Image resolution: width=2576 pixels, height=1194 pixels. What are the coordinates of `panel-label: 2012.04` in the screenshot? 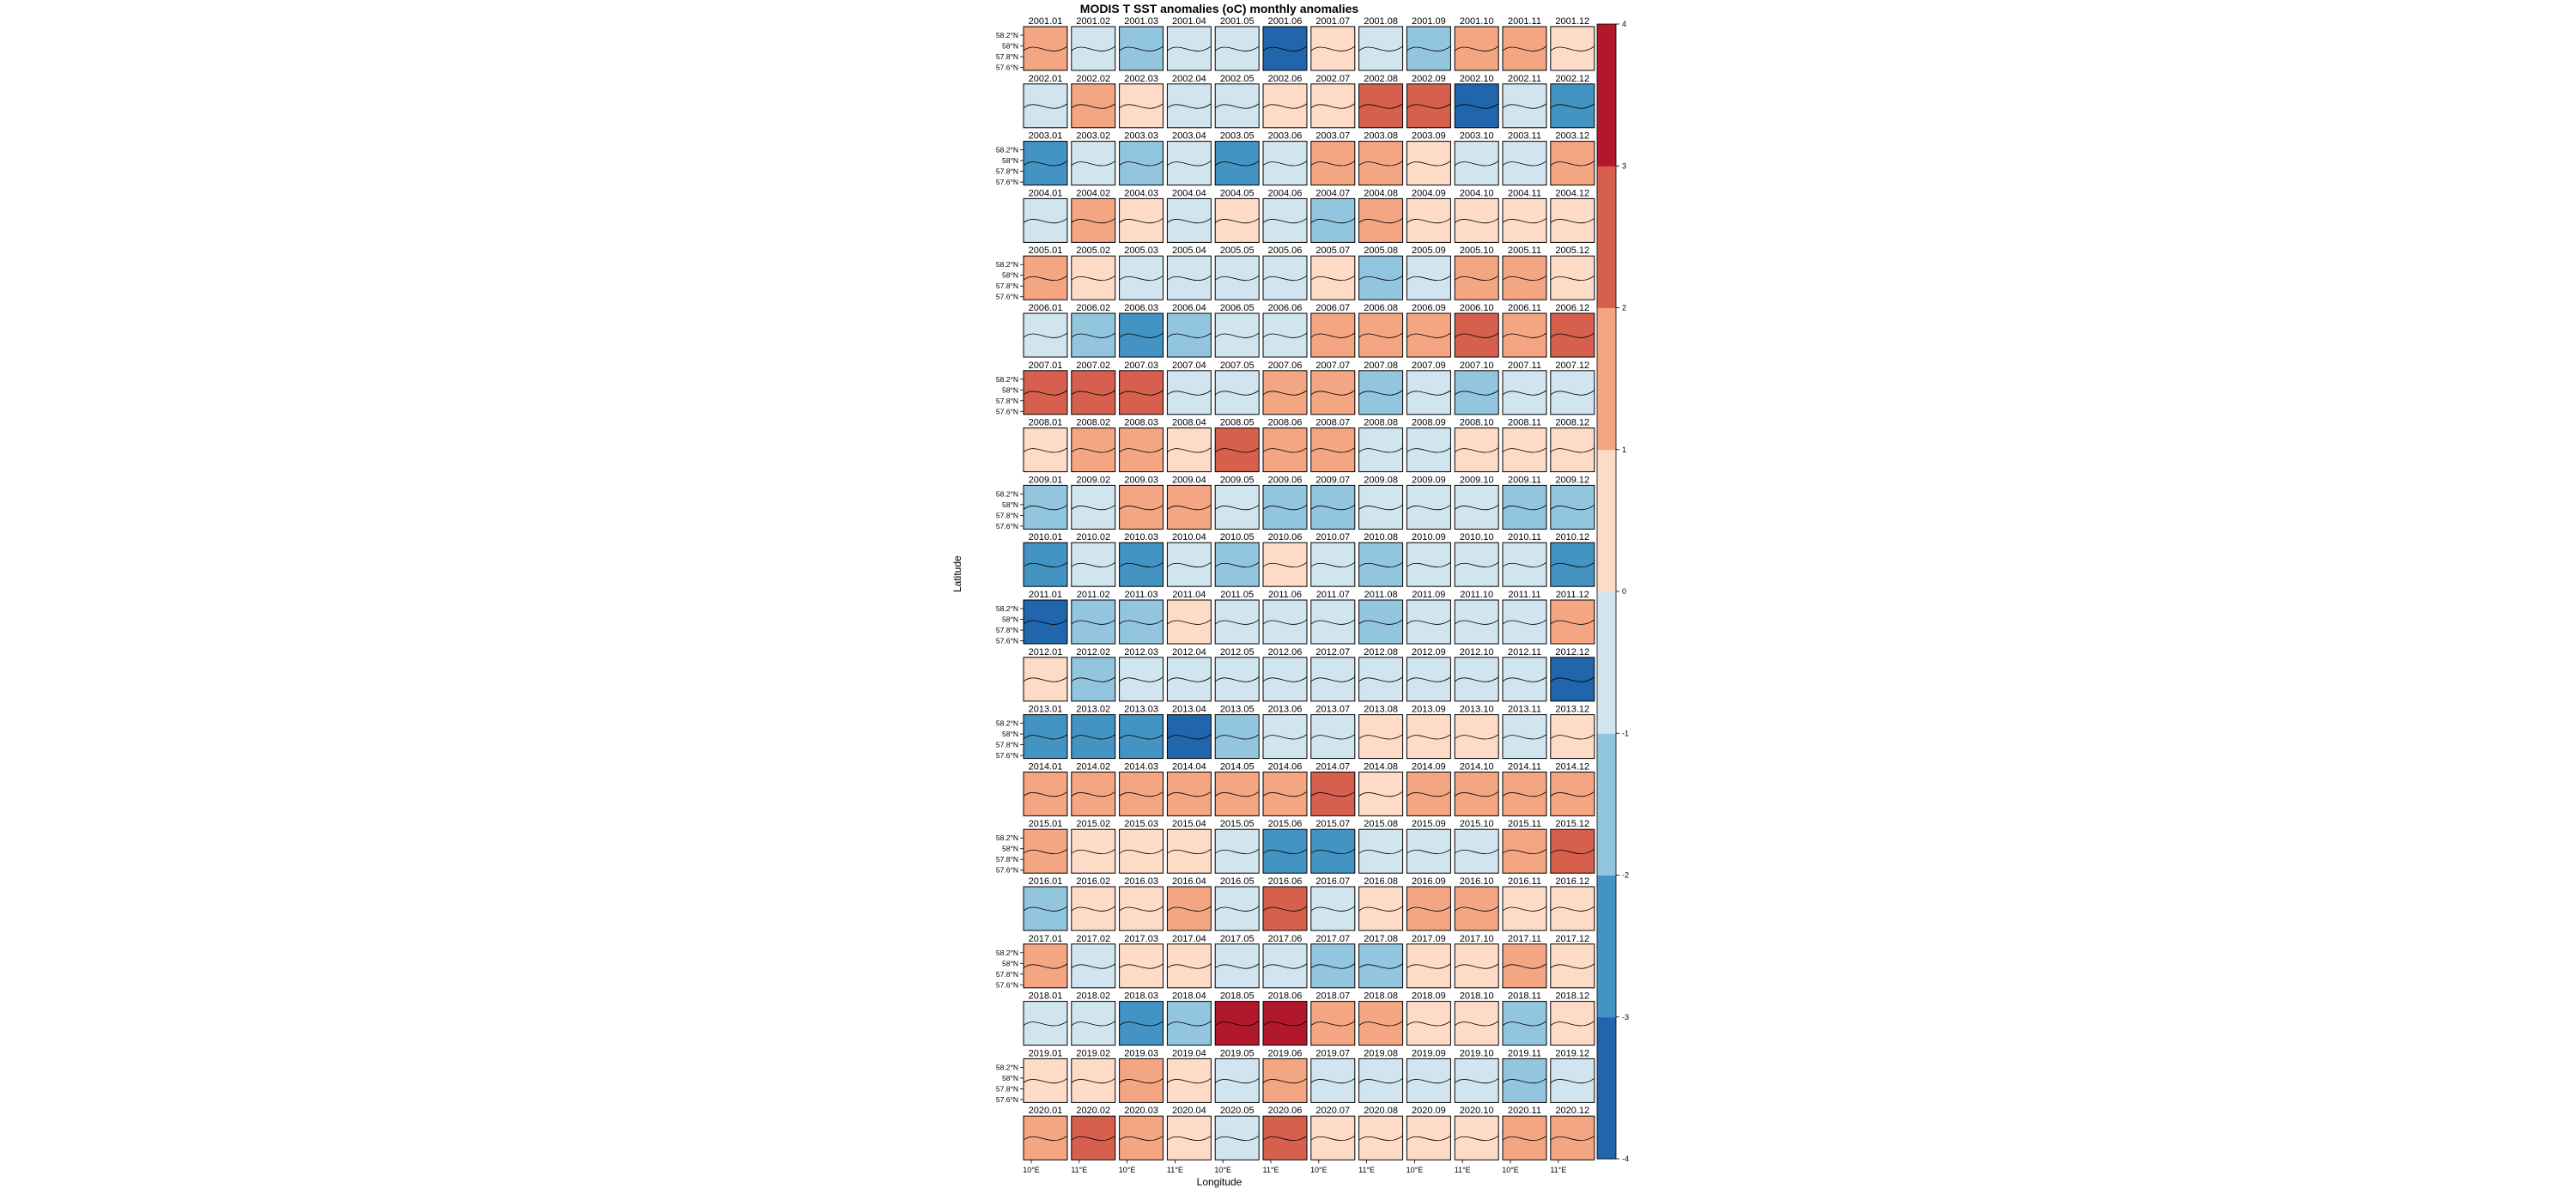 It's located at (1189, 652).